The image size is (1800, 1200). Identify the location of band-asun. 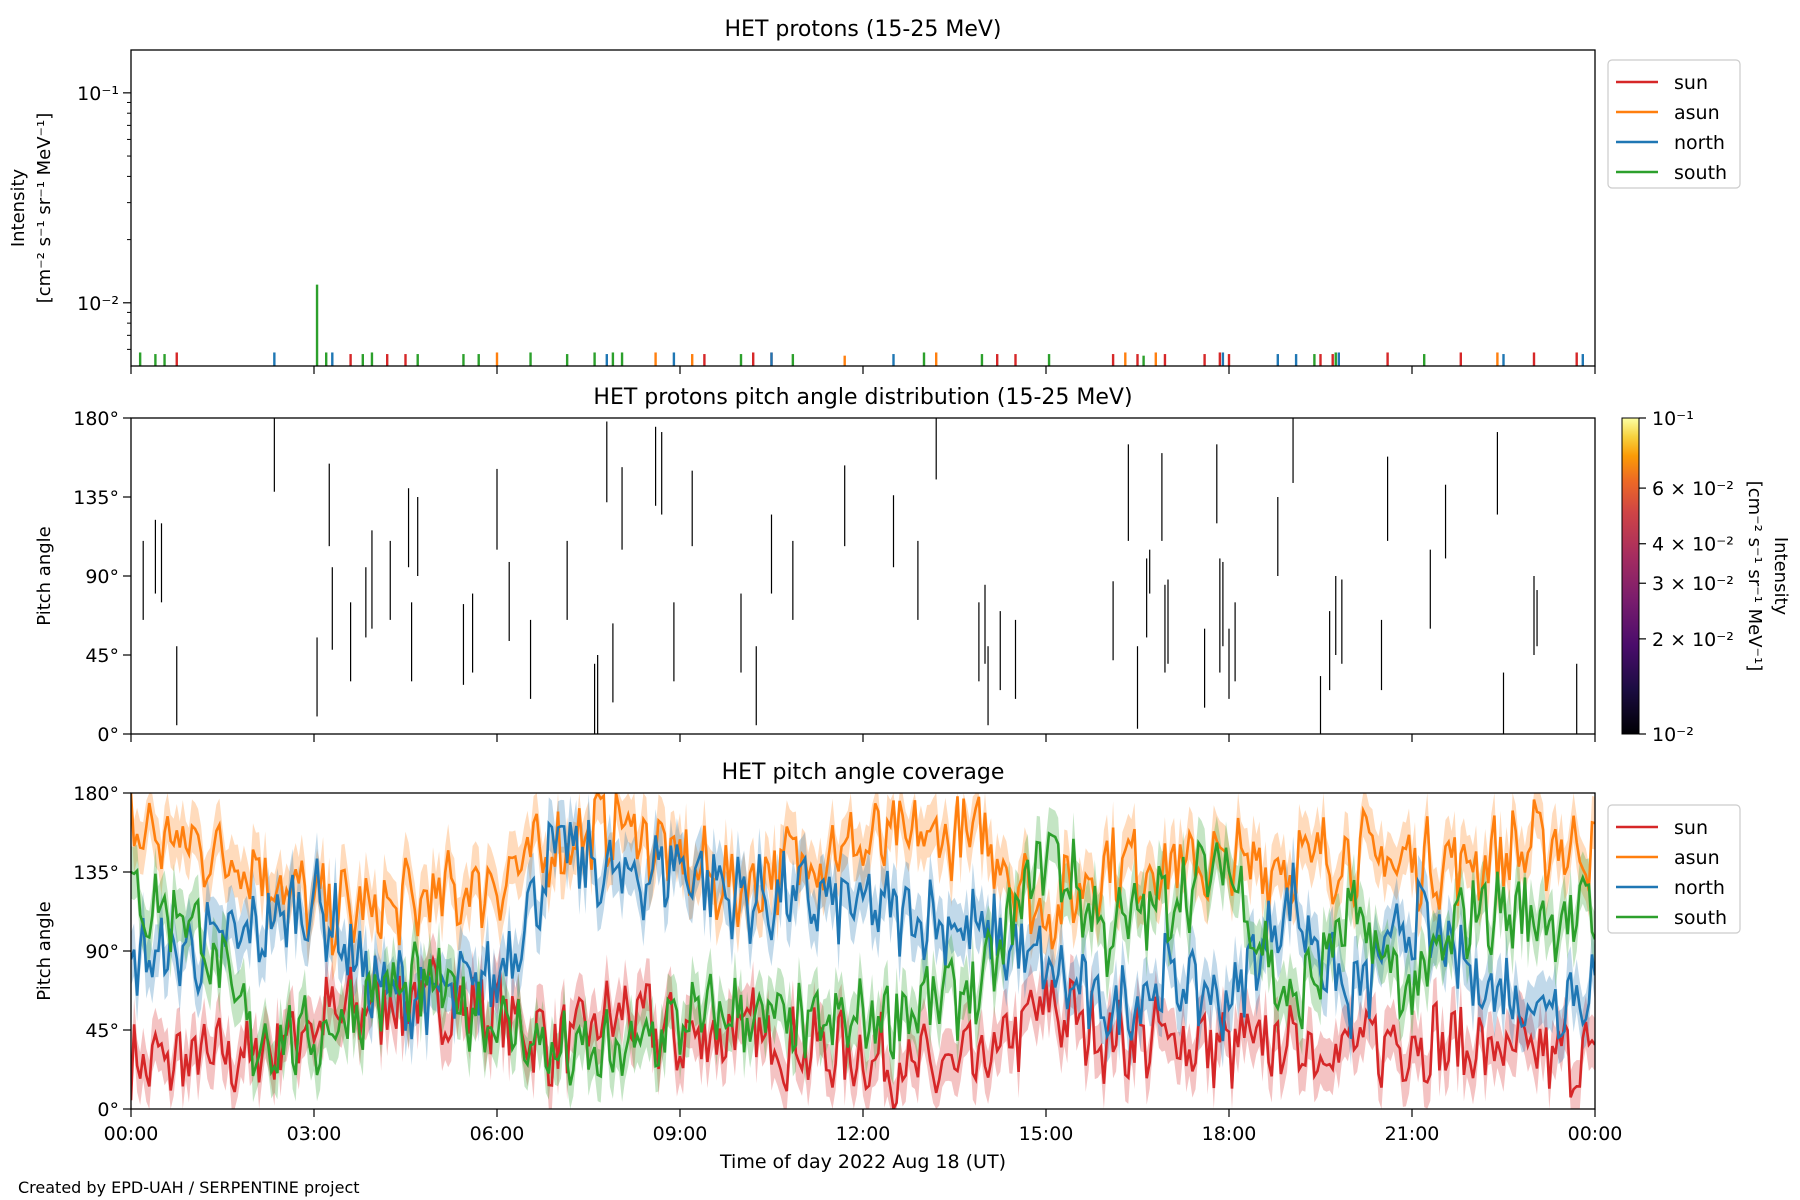
(863, 887).